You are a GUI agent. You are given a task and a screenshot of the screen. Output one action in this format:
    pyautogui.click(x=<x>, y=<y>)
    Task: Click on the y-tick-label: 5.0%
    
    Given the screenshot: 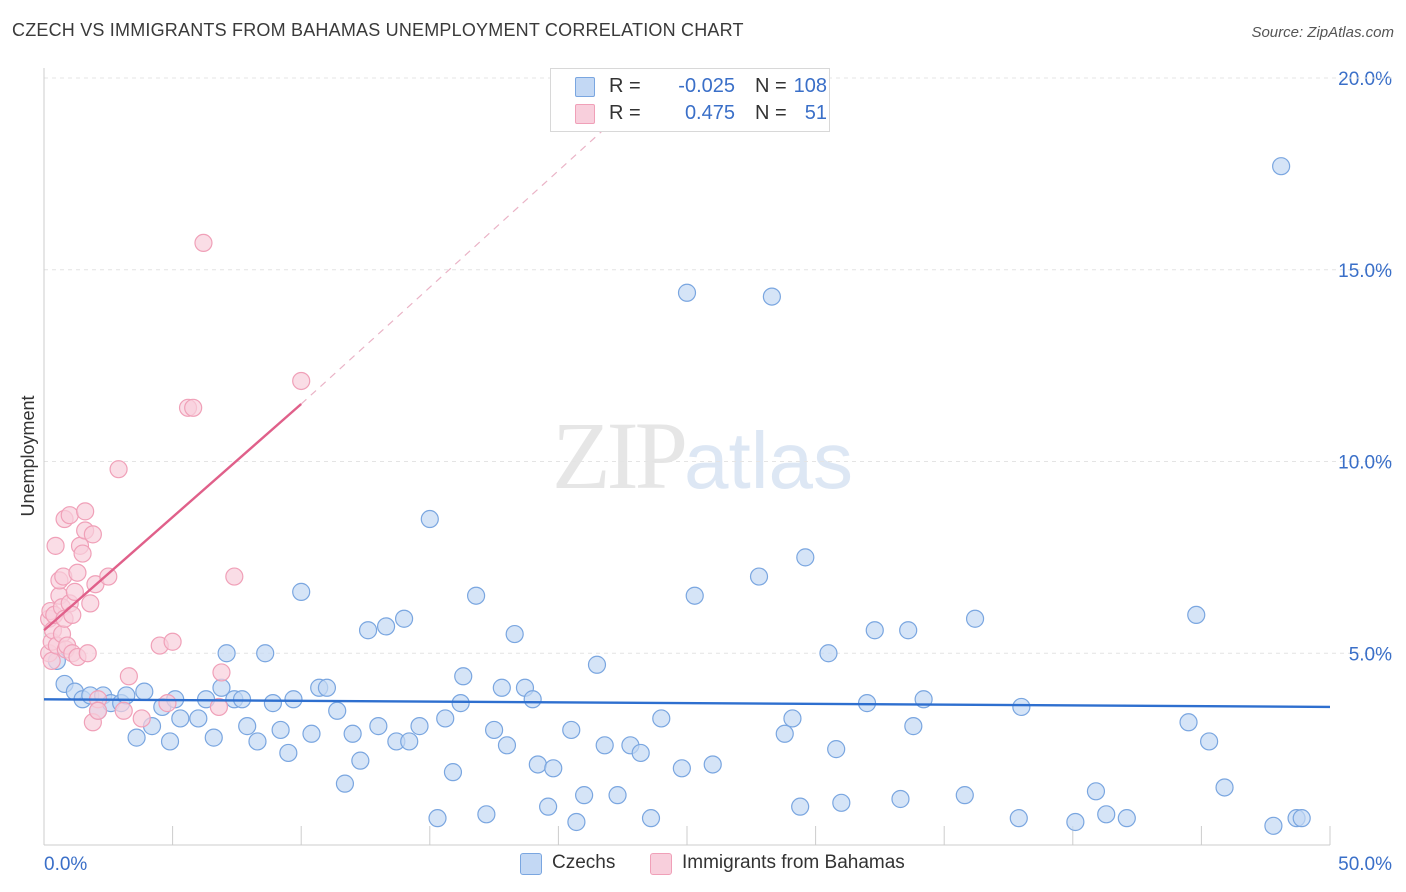 What is the action you would take?
    pyautogui.click(x=1370, y=654)
    